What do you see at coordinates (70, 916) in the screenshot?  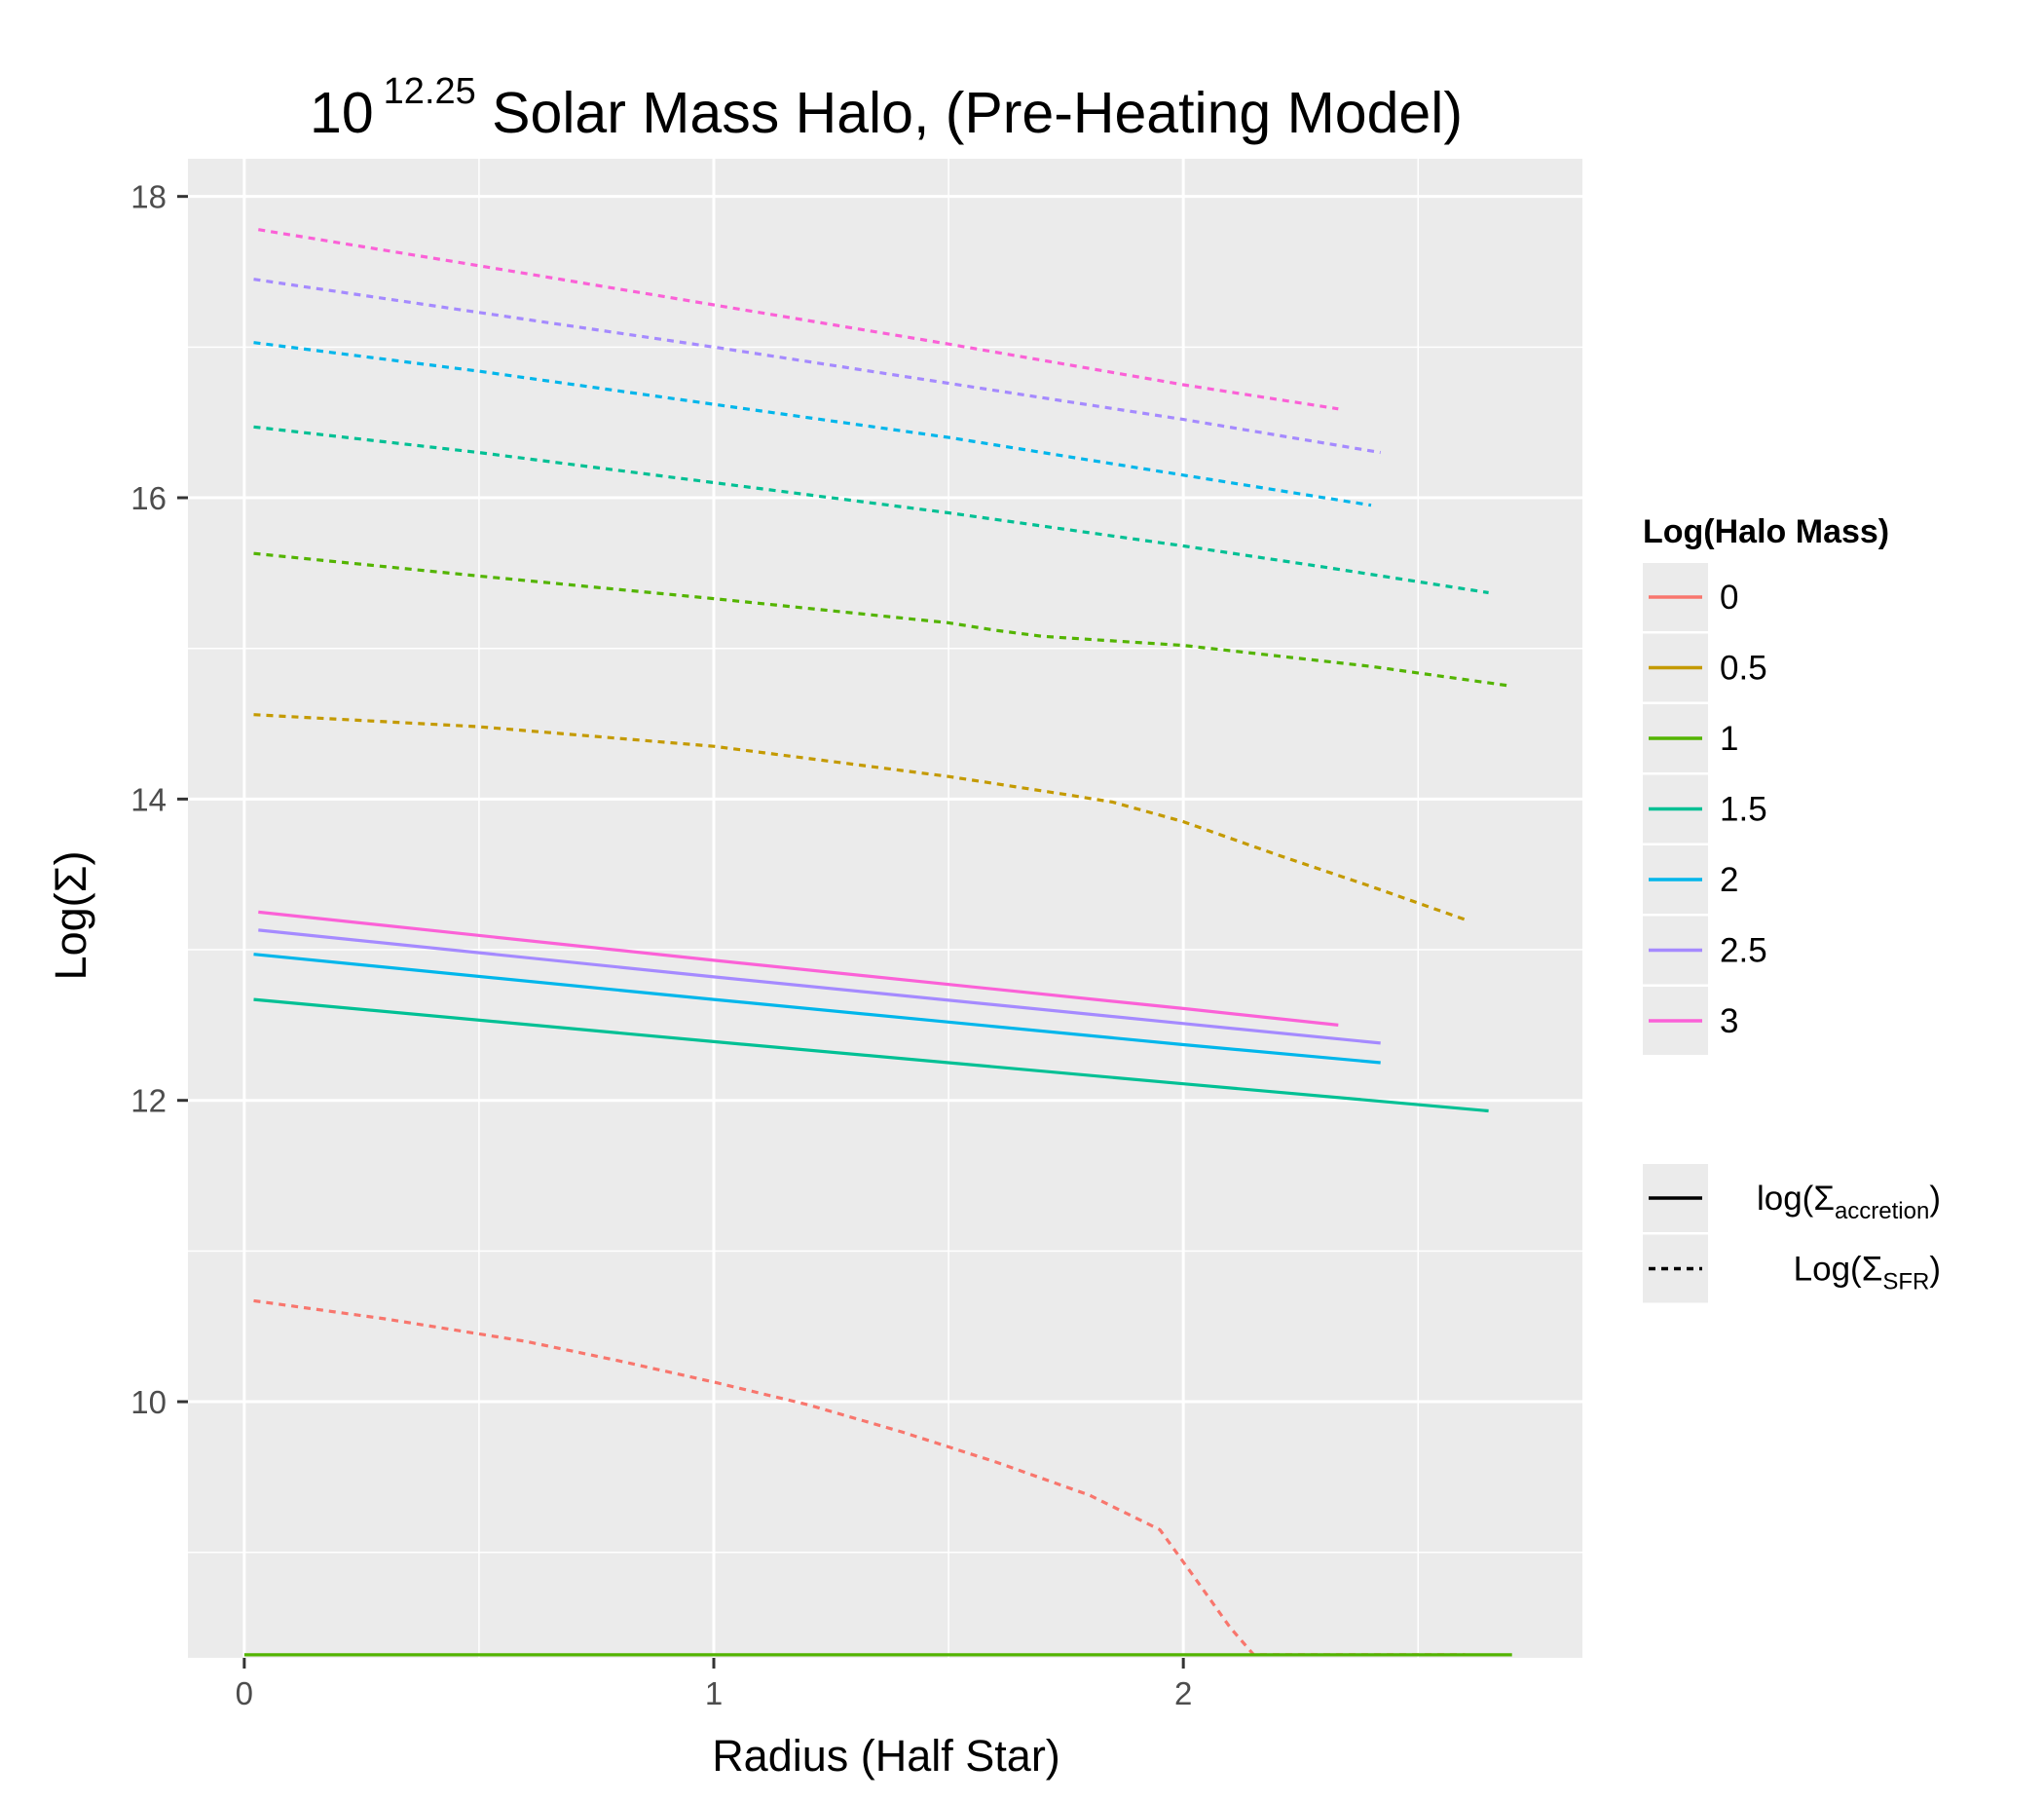 I see `y-axis-title: Log(Σ)` at bounding box center [70, 916].